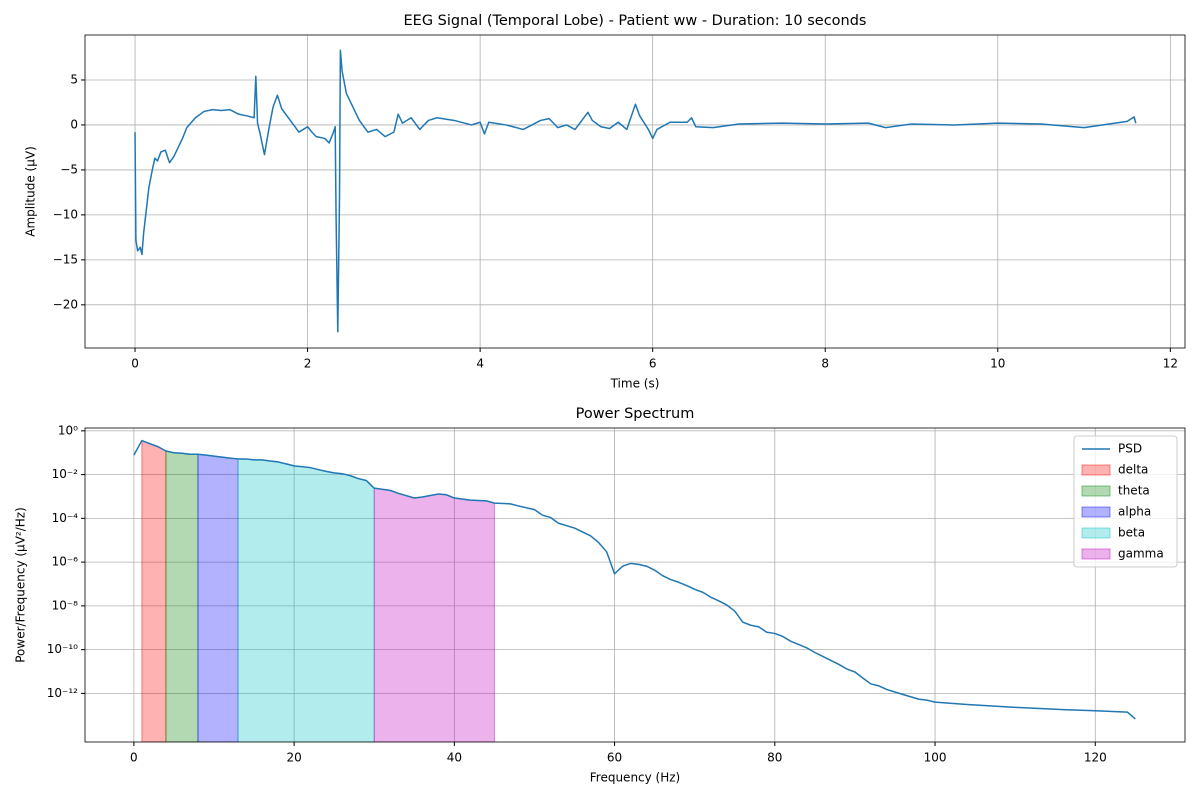  Describe the element at coordinates (825, 364) in the screenshot. I see `x-tick-label: 8` at that location.